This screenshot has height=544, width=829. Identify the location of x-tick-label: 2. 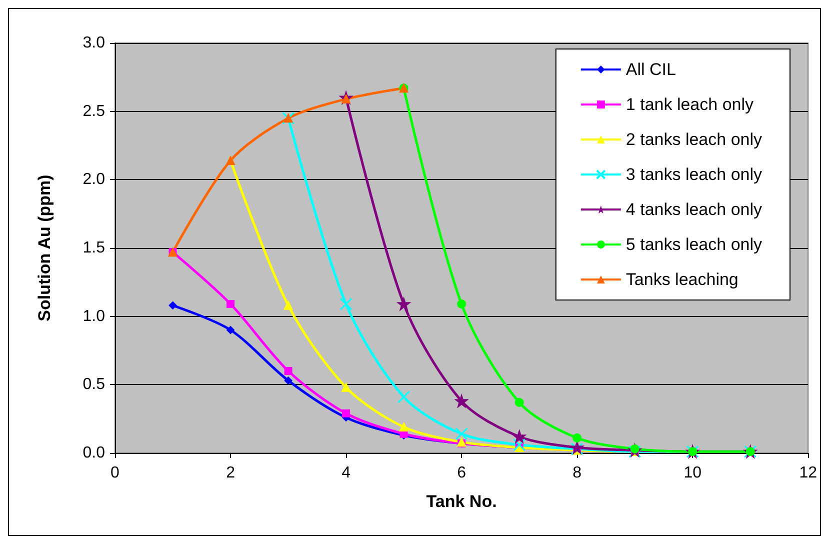
(231, 473).